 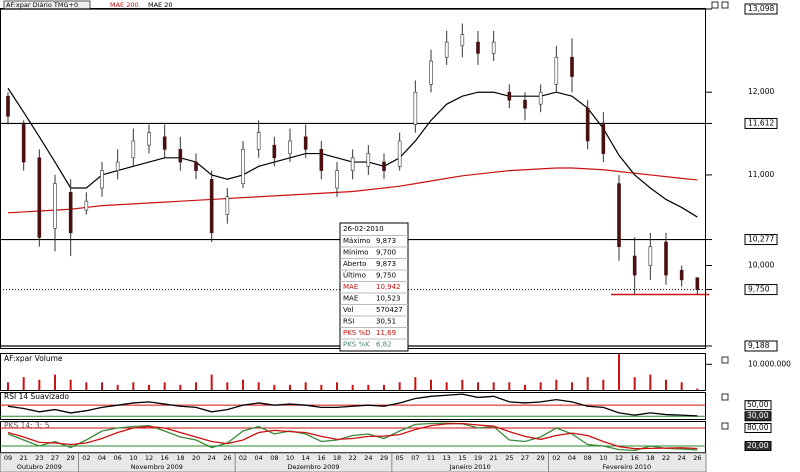 I want to click on x-tick-label: 16, so click(x=635, y=458).